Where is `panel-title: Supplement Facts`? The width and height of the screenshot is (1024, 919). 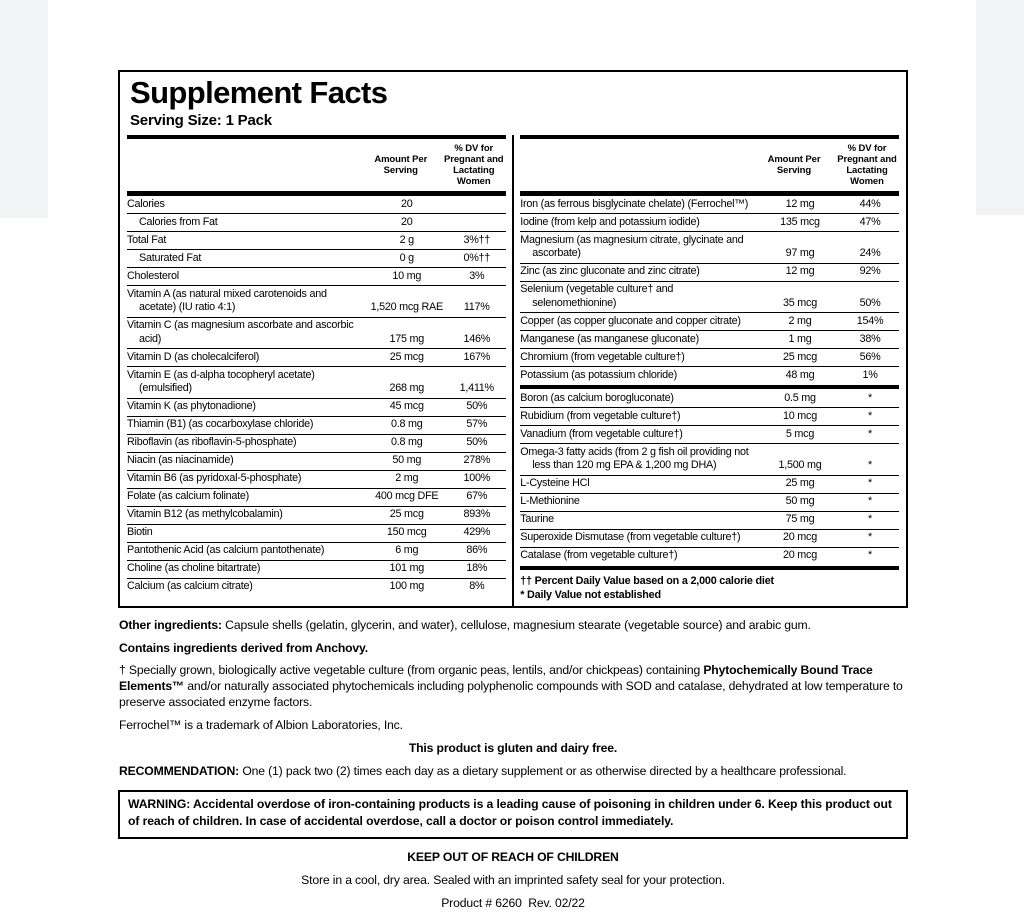 panel-title: Supplement Facts is located at coordinates (259, 92).